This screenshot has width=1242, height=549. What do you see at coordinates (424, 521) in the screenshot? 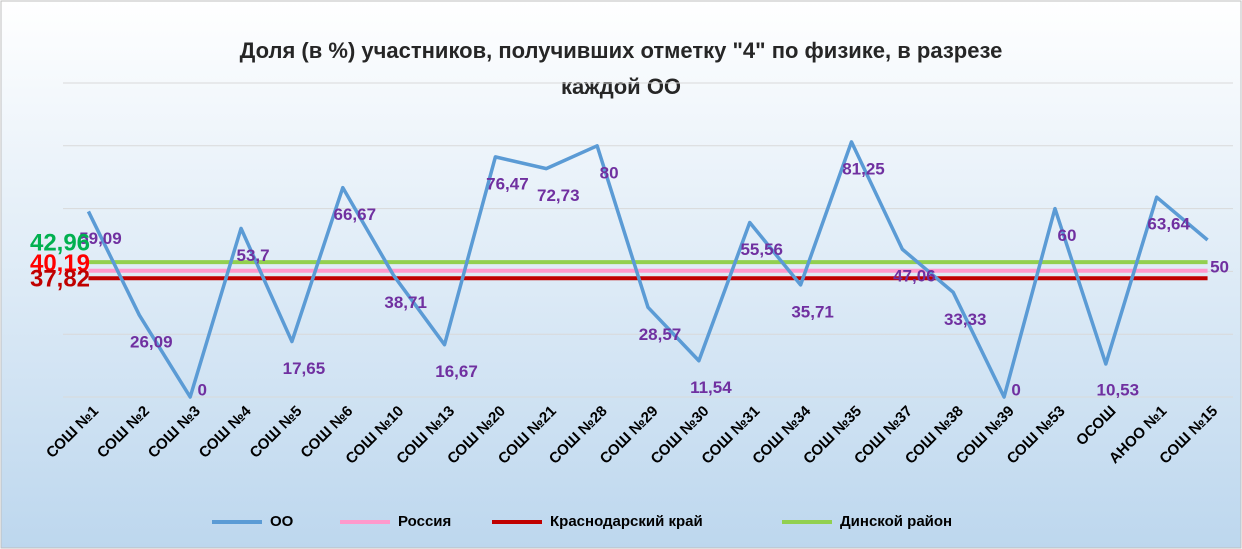
I see `legend-label: Россия` at bounding box center [424, 521].